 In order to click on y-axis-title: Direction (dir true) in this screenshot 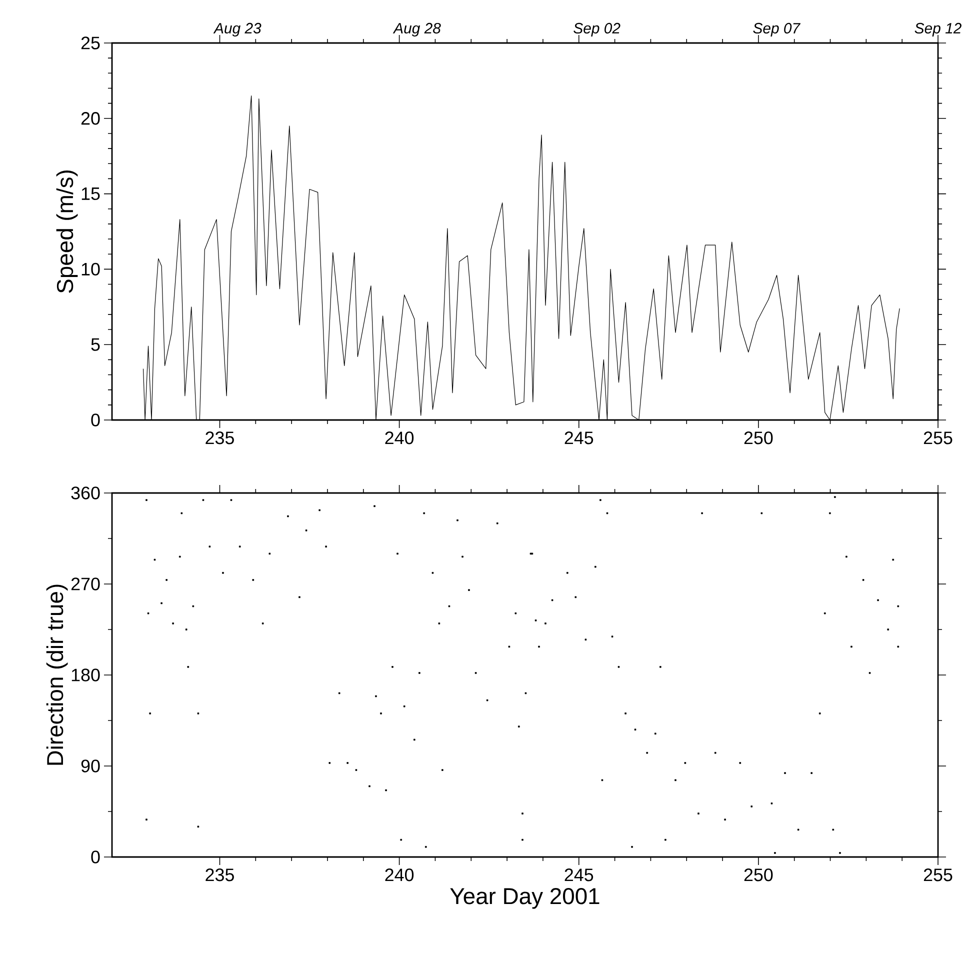, I will do `click(57, 674)`.